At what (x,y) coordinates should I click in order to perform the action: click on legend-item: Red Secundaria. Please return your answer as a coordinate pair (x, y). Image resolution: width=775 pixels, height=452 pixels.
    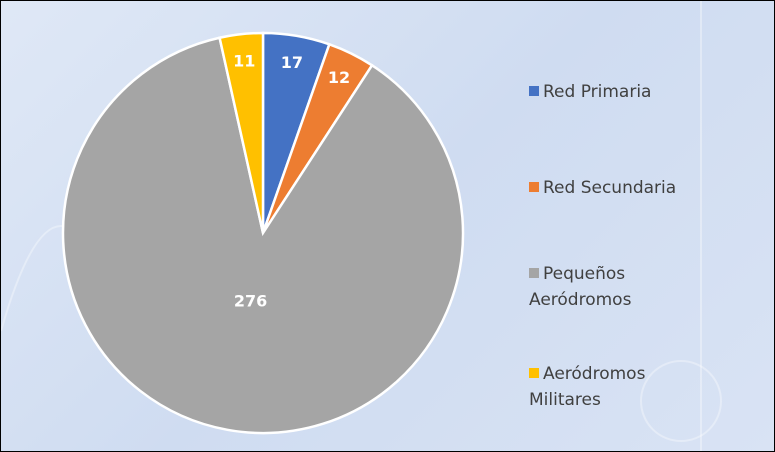
    Looking at the image, I should click on (604, 188).